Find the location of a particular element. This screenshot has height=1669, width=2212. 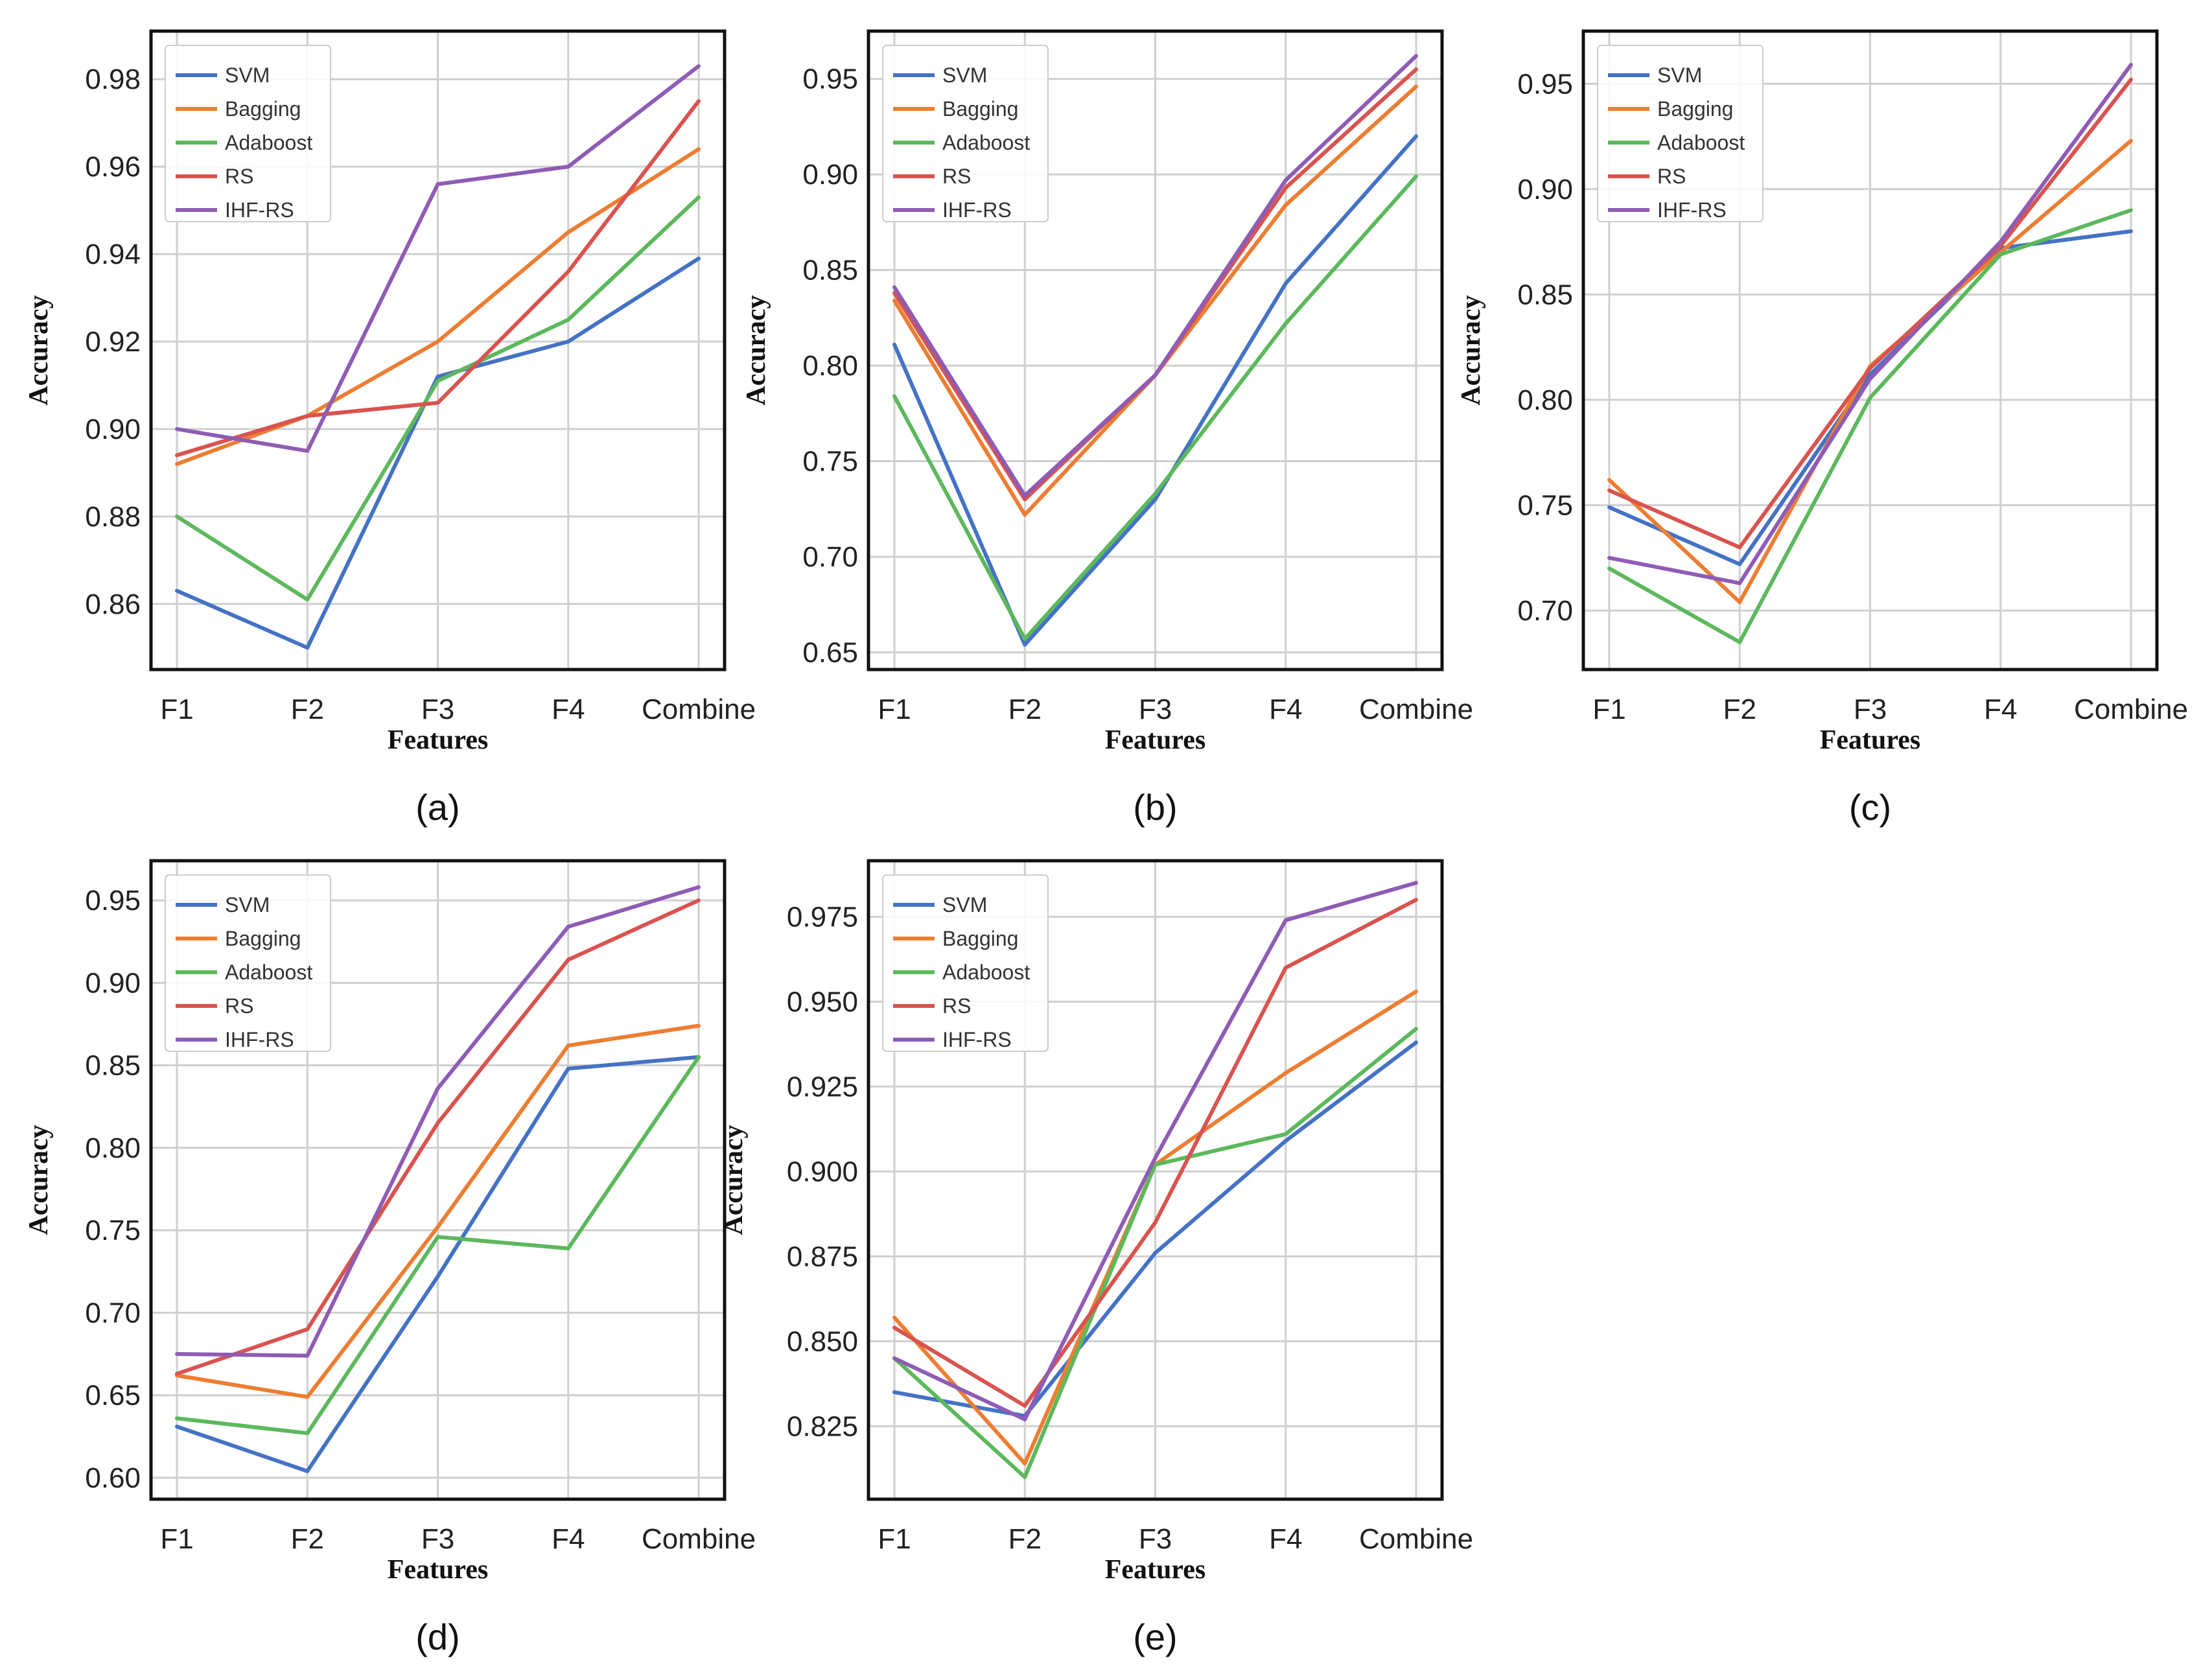

y-tick-label: 0.75 is located at coordinates (830, 462).